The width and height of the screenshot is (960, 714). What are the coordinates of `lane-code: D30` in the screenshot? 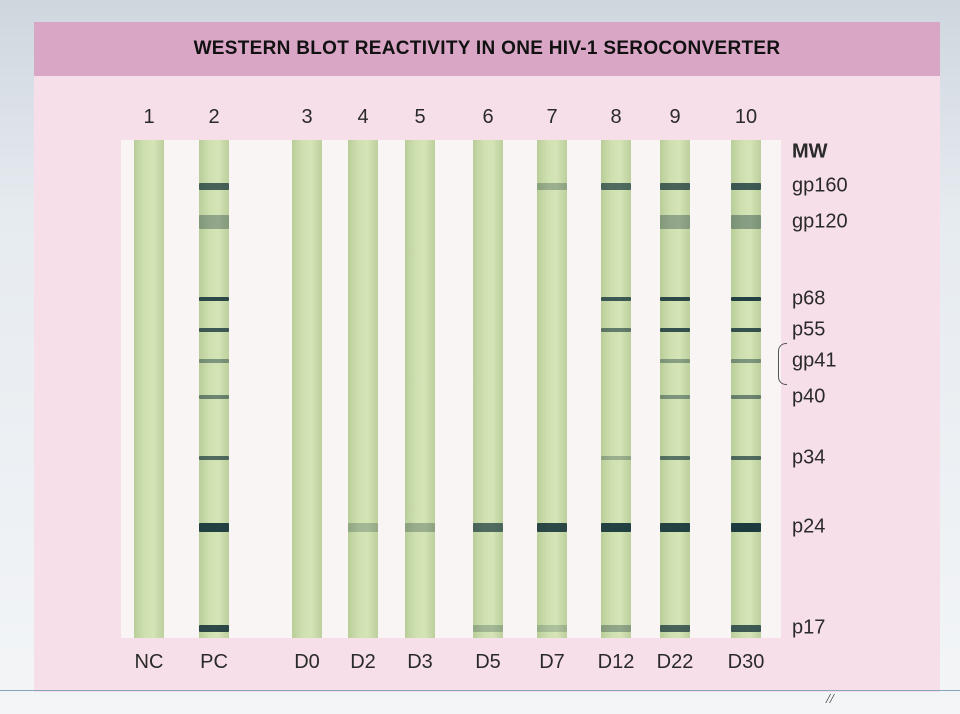 It's located at (746, 662).